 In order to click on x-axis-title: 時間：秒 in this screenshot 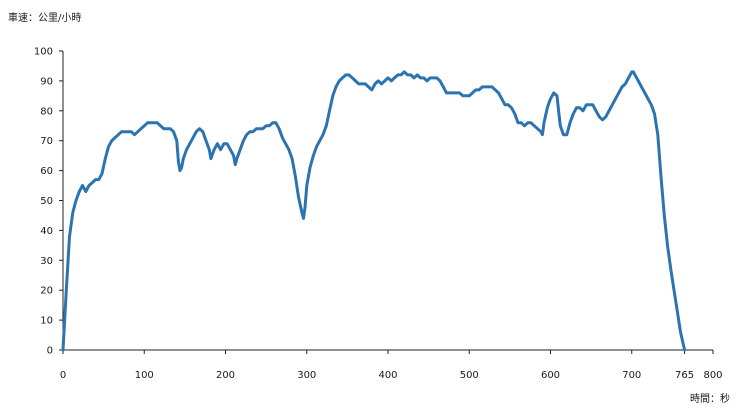, I will do `click(710, 399)`.